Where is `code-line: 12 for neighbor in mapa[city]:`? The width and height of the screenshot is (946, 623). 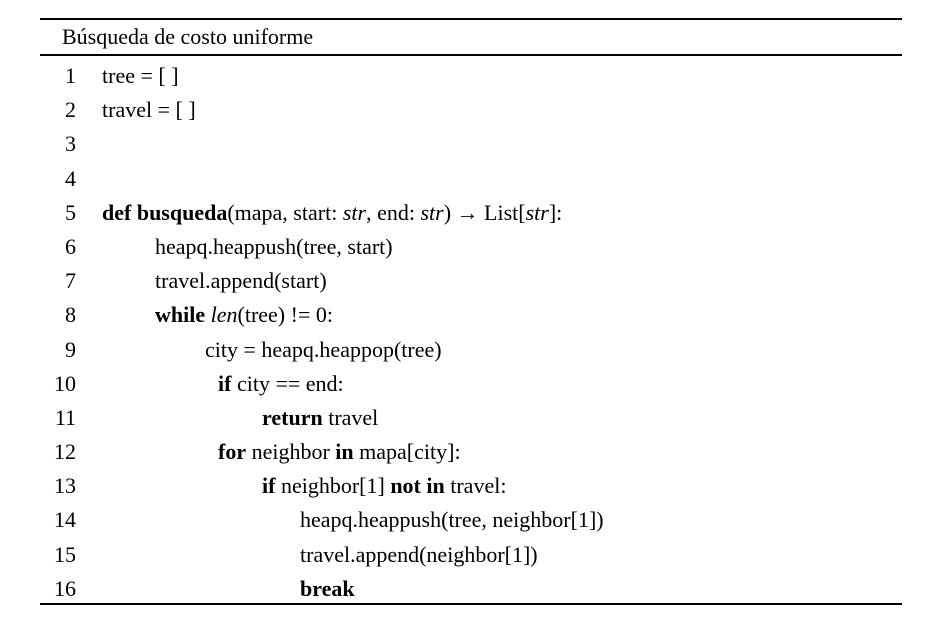 code-line: 12 for neighbor in mapa[city]: is located at coordinates (471, 452).